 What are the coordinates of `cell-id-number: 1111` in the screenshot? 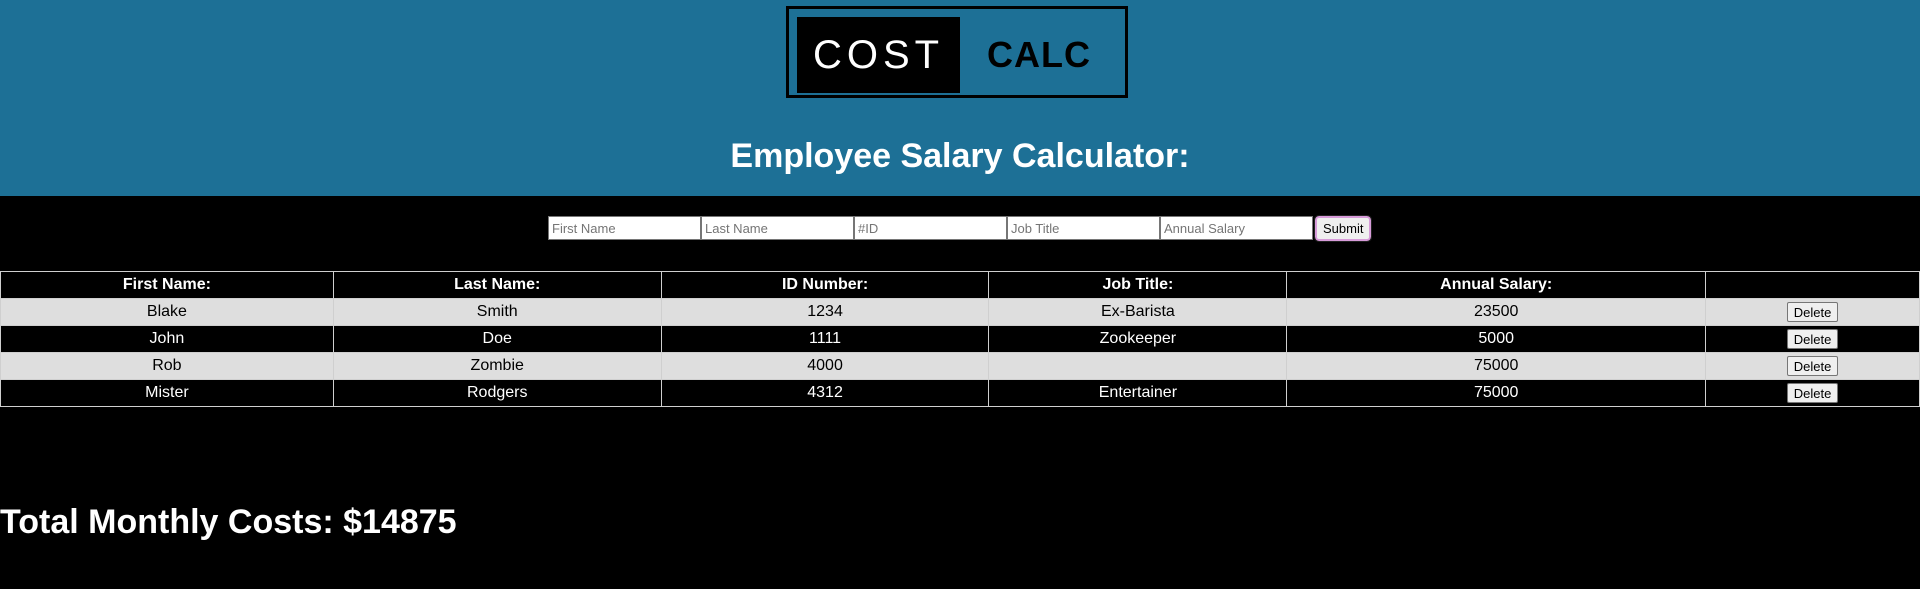 It's located at (825, 339).